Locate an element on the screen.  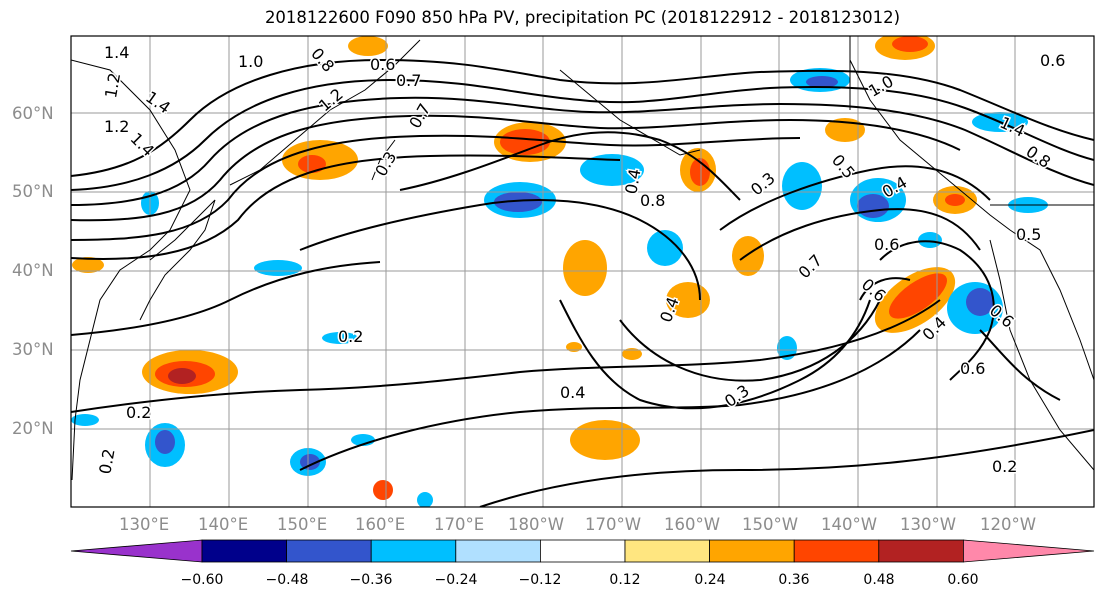
lon-label: 120°W is located at coordinates (1008, 524).